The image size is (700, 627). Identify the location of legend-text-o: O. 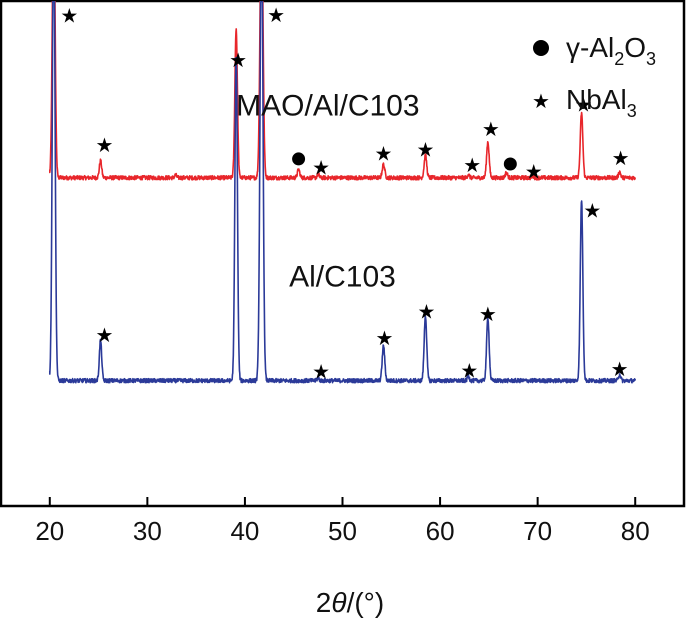
(635, 47).